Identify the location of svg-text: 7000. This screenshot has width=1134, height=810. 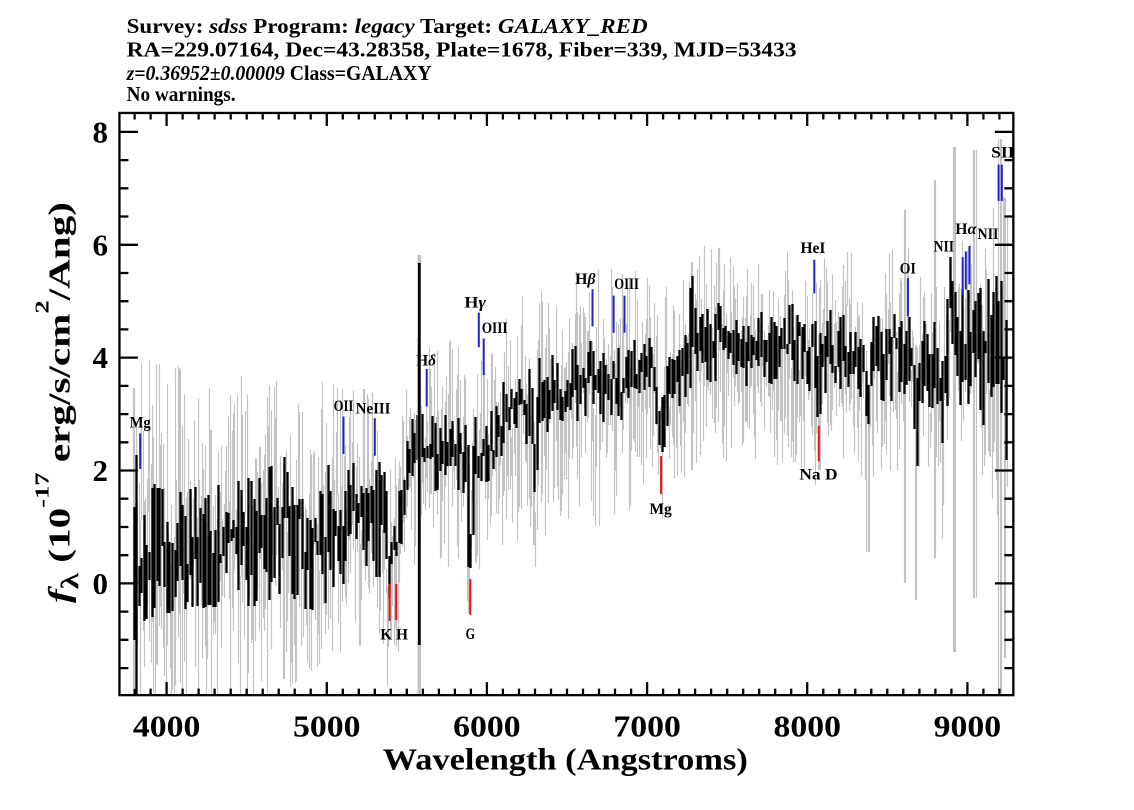
(647, 726).